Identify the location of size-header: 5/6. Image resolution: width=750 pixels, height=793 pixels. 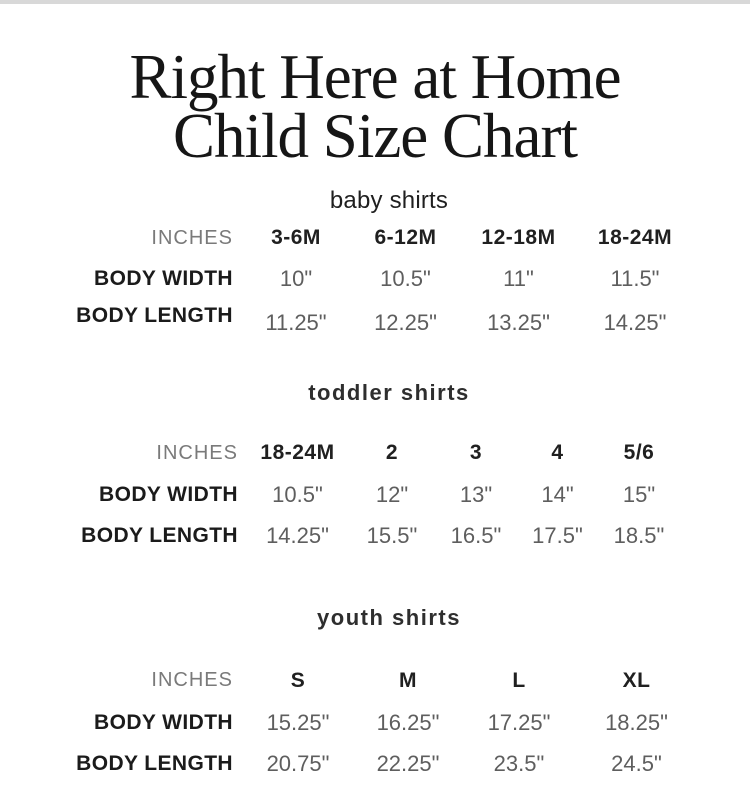
(639, 452).